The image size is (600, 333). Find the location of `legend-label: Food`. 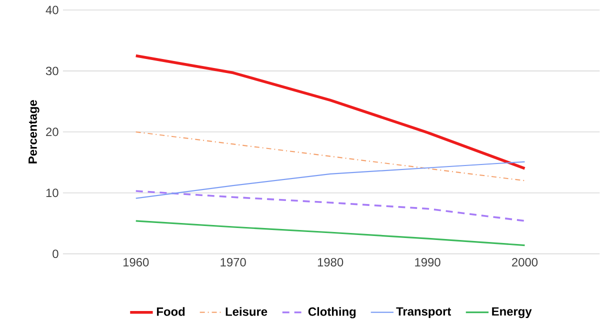

legend-label: Food is located at coordinates (170, 311).